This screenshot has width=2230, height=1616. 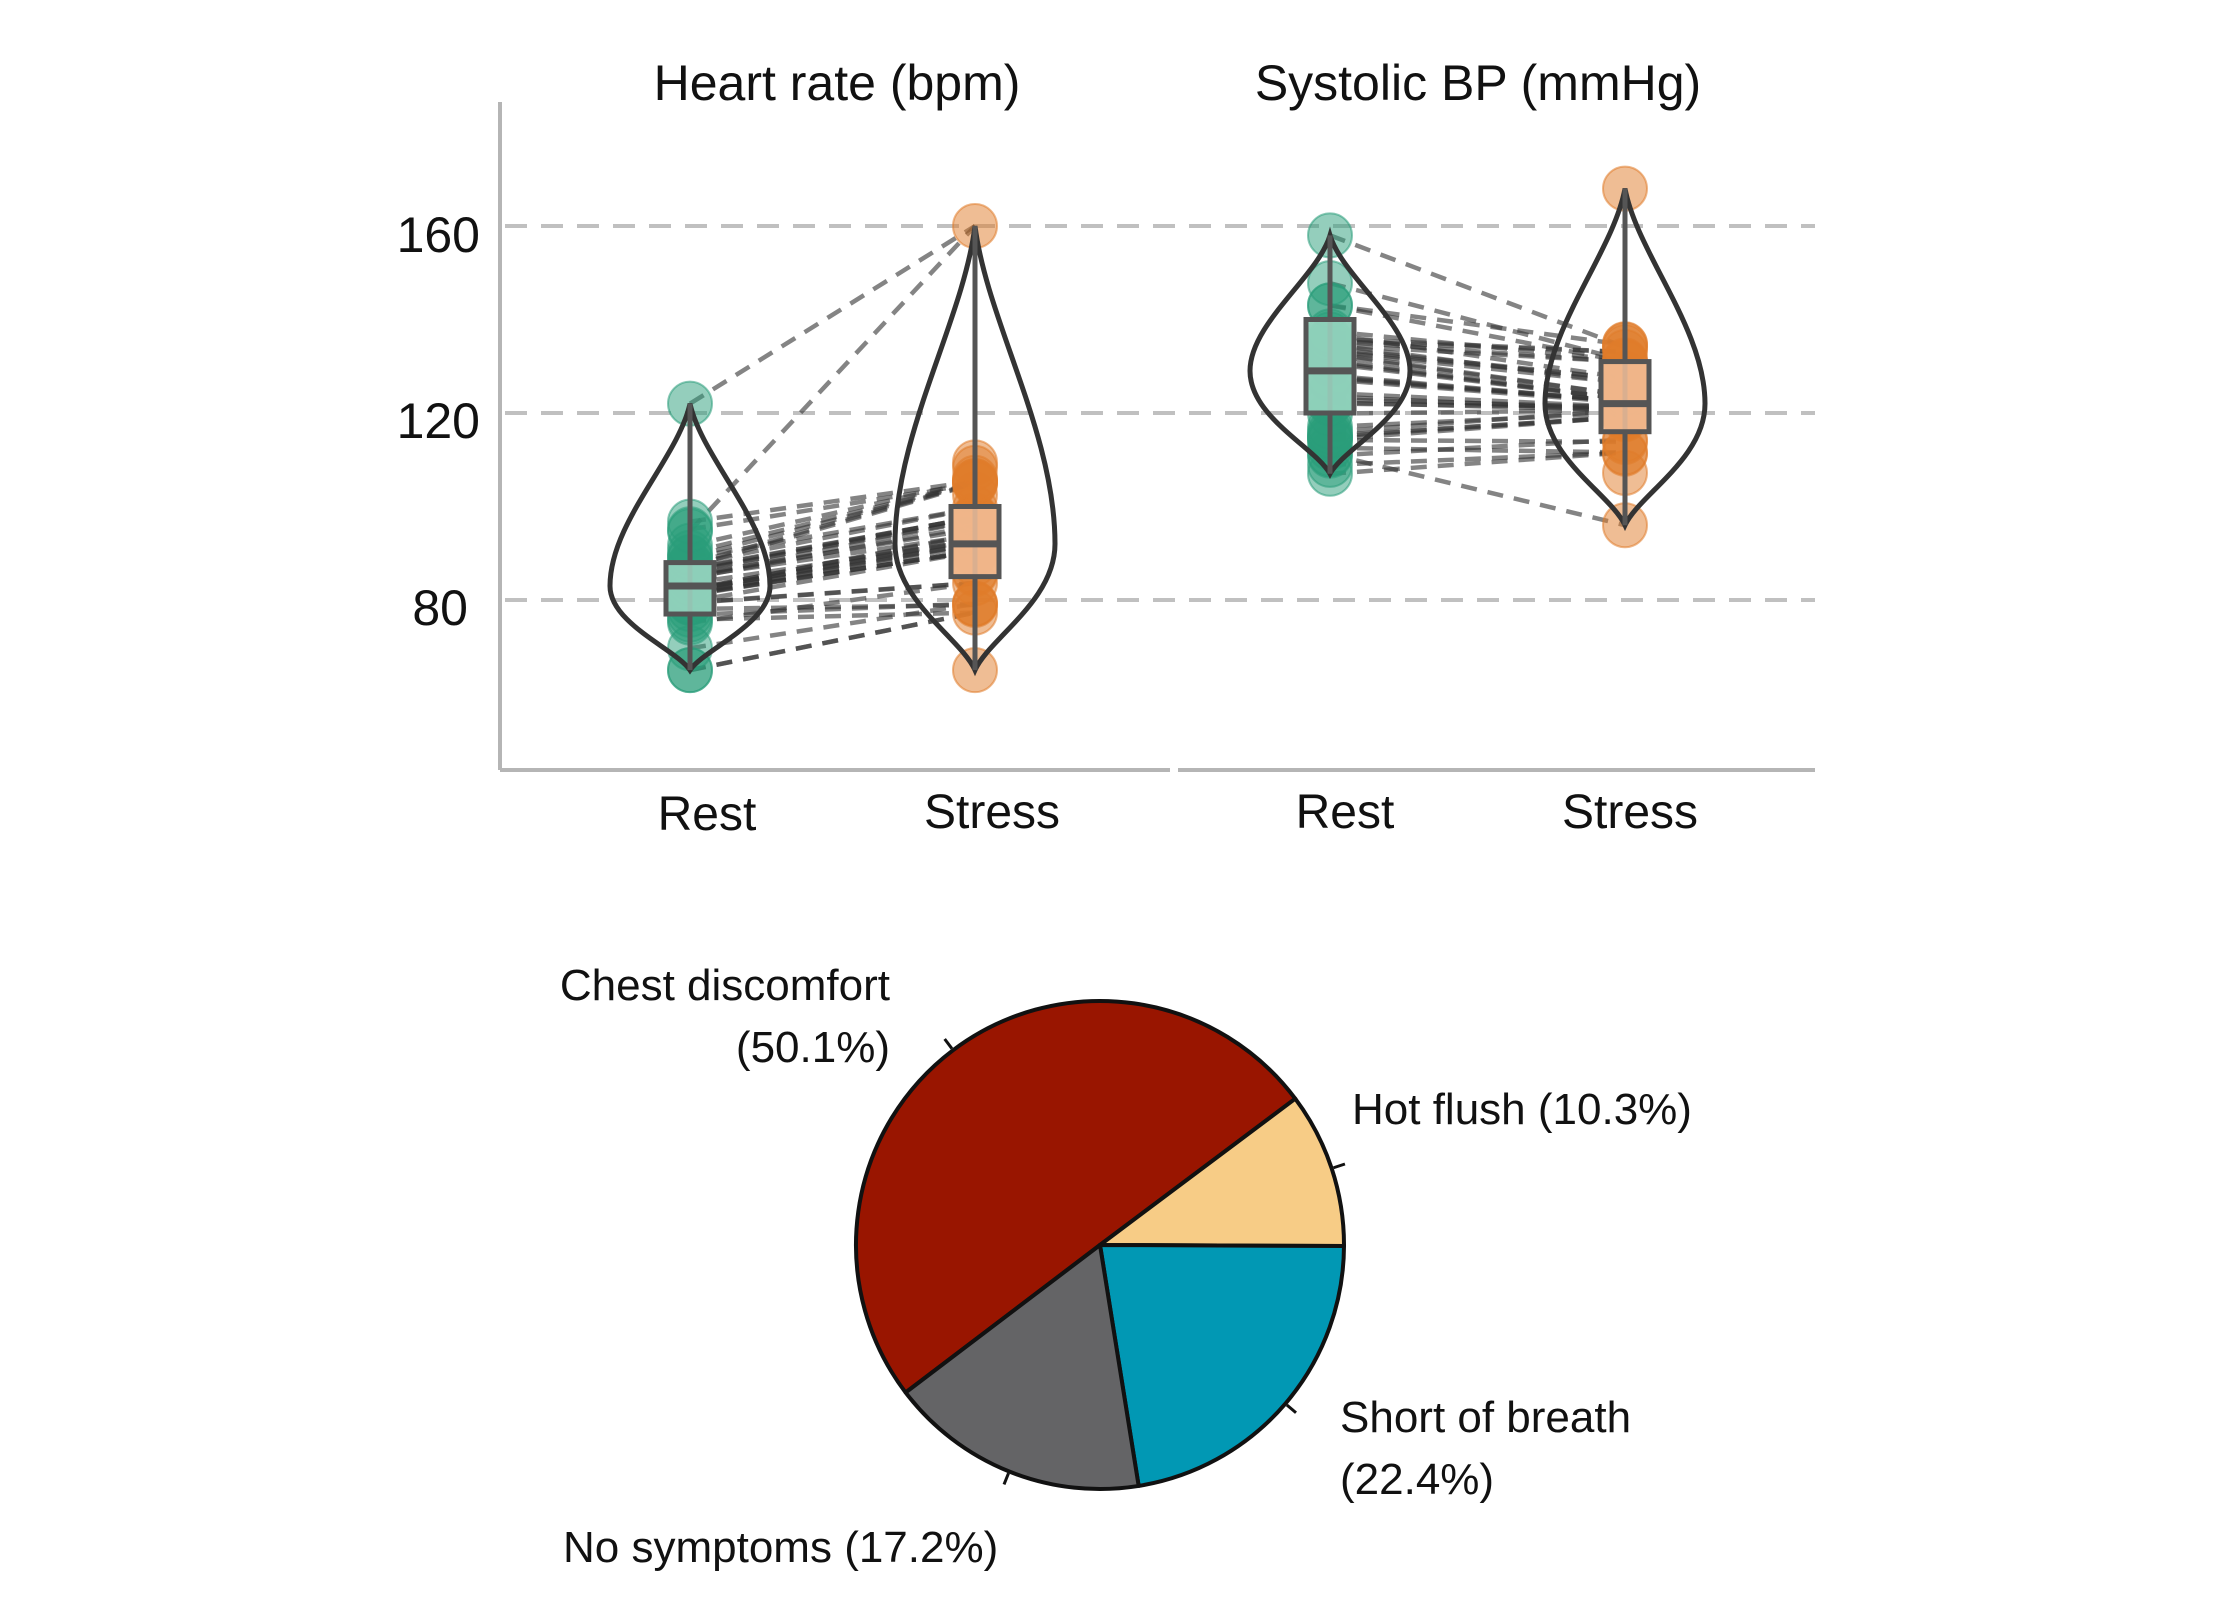 I want to click on violins, so click(x=1157, y=432).